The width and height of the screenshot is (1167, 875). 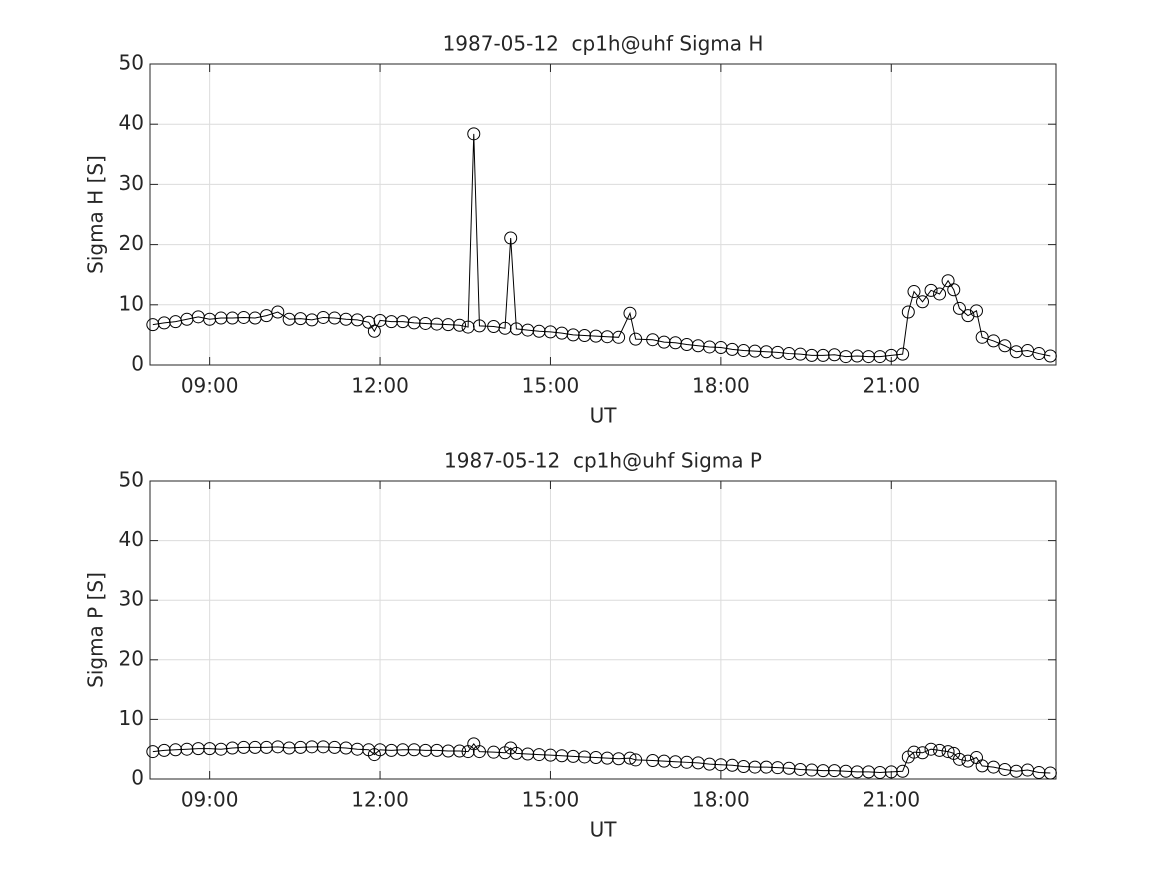 What do you see at coordinates (131, 243) in the screenshot?
I see `y-tick-label: 20` at bounding box center [131, 243].